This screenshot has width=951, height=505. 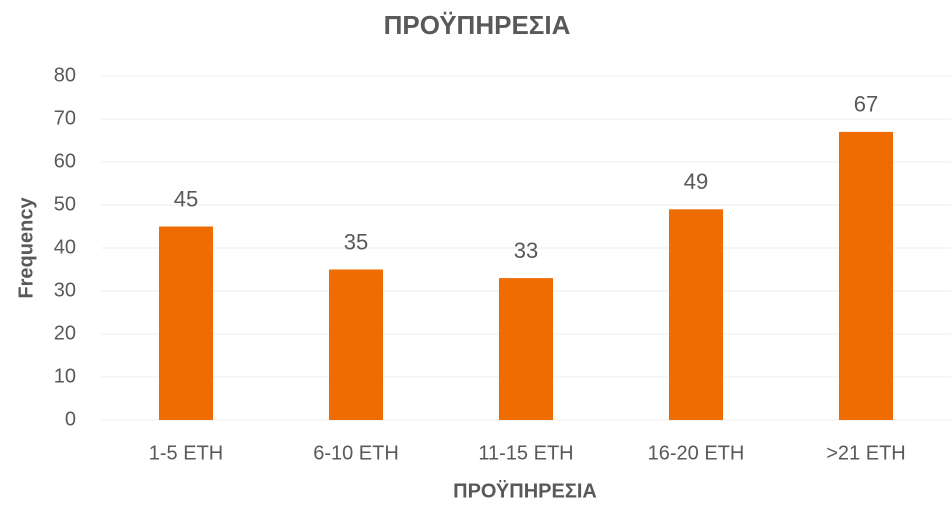 I want to click on x-tick-label: 16-20 ΕΤΗ, so click(x=696, y=453).